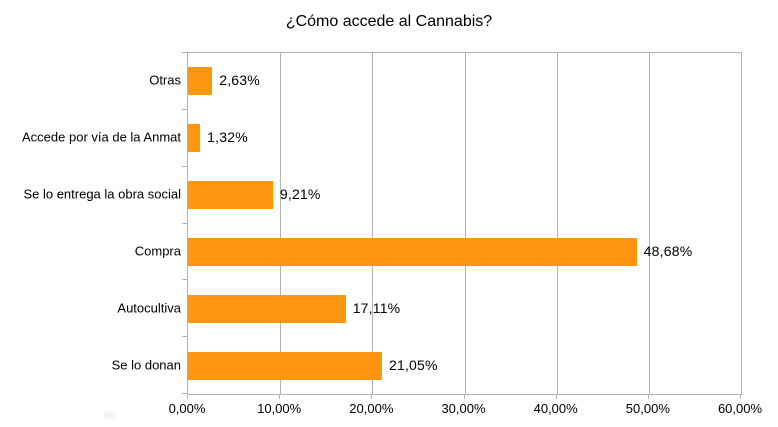 The width and height of the screenshot is (778, 427). What do you see at coordinates (101, 137) in the screenshot?
I see `category-label: Accede por vía de la Anmat` at bounding box center [101, 137].